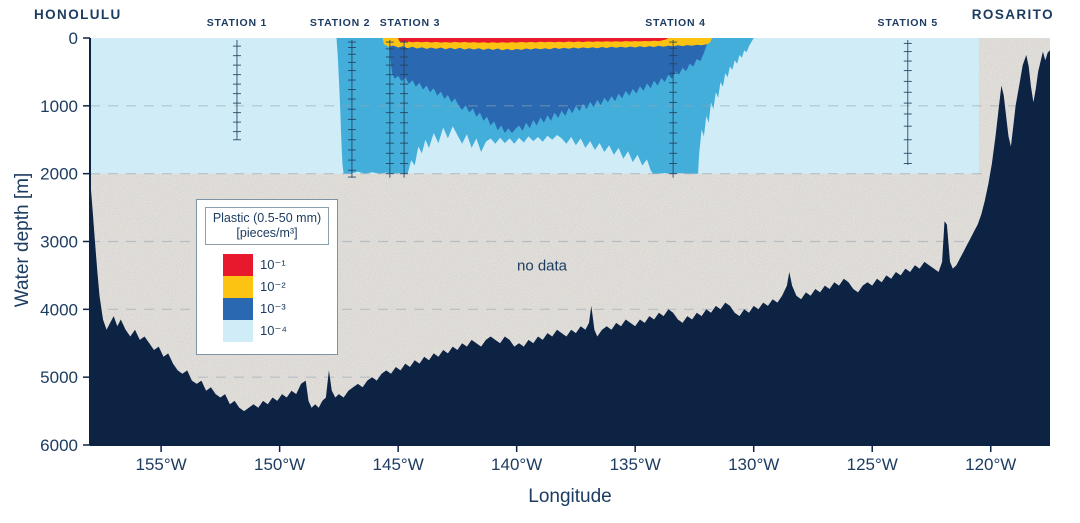  I want to click on station-label: STATION 1, so click(237, 23).